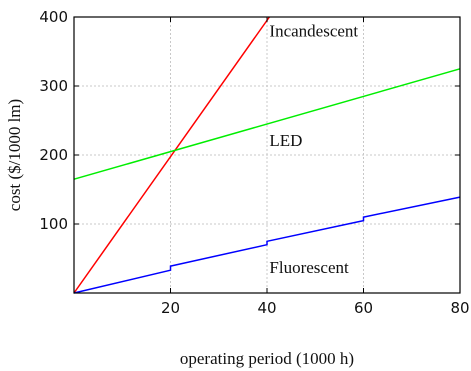 The height and width of the screenshot is (371, 471). Describe the element at coordinates (53, 86) in the screenshot. I see `y-tick-label: 300` at that location.